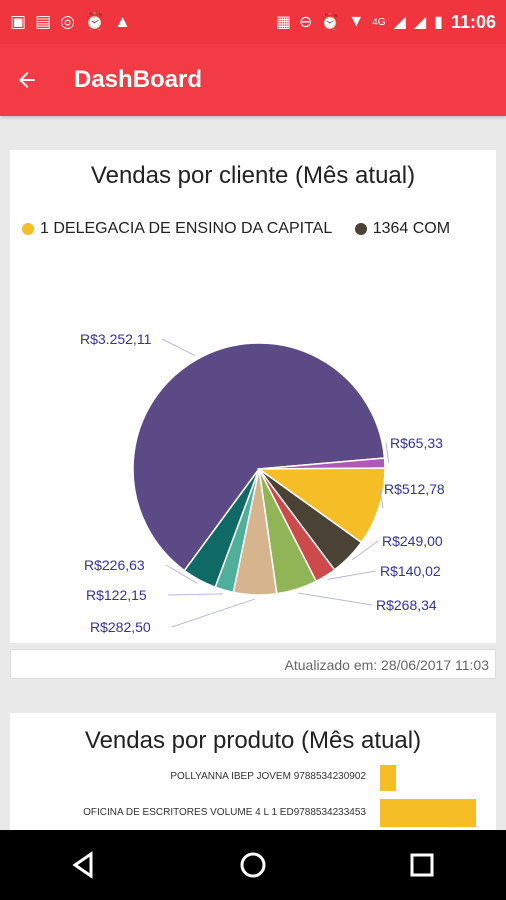  I want to click on wifi-icon: ▼, so click(356, 21).